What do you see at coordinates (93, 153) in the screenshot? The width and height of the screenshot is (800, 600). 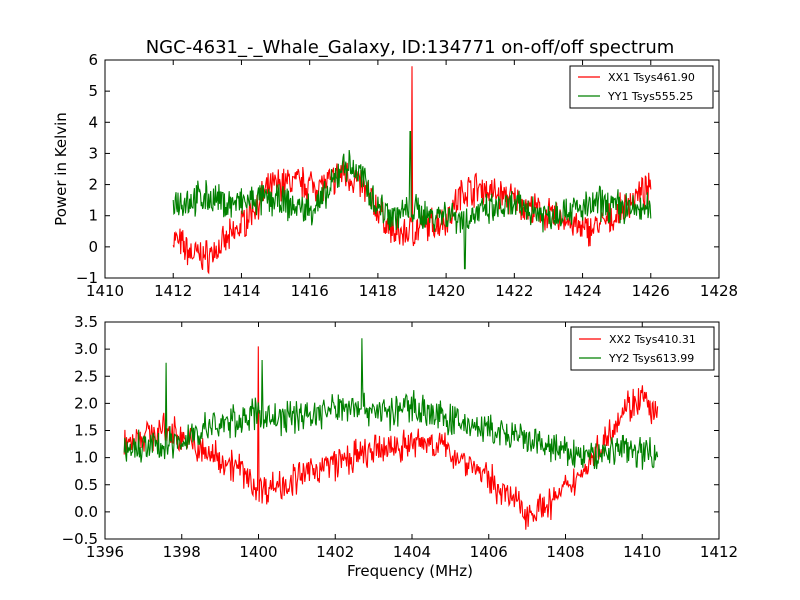 I see `top-y-tick-label: 3` at bounding box center [93, 153].